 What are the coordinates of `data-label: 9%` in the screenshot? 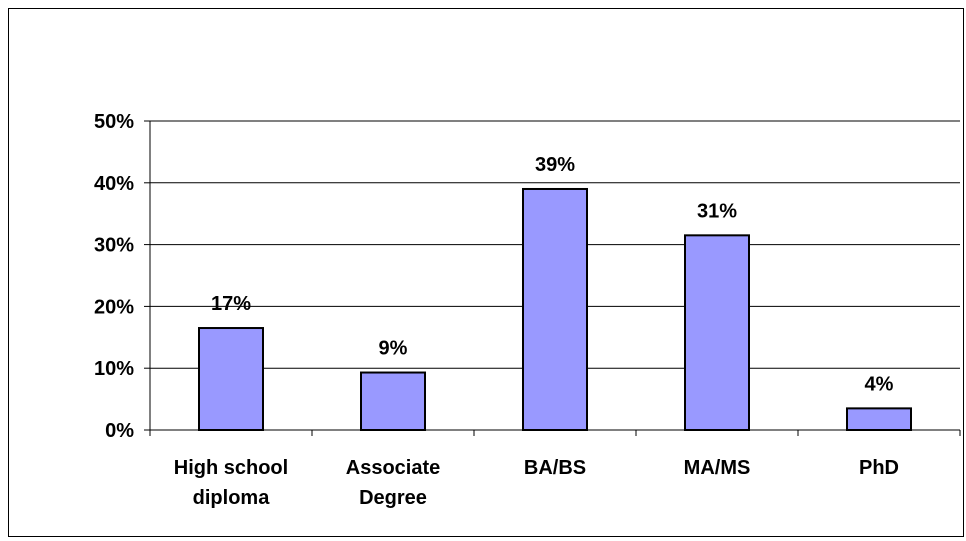 It's located at (393, 349).